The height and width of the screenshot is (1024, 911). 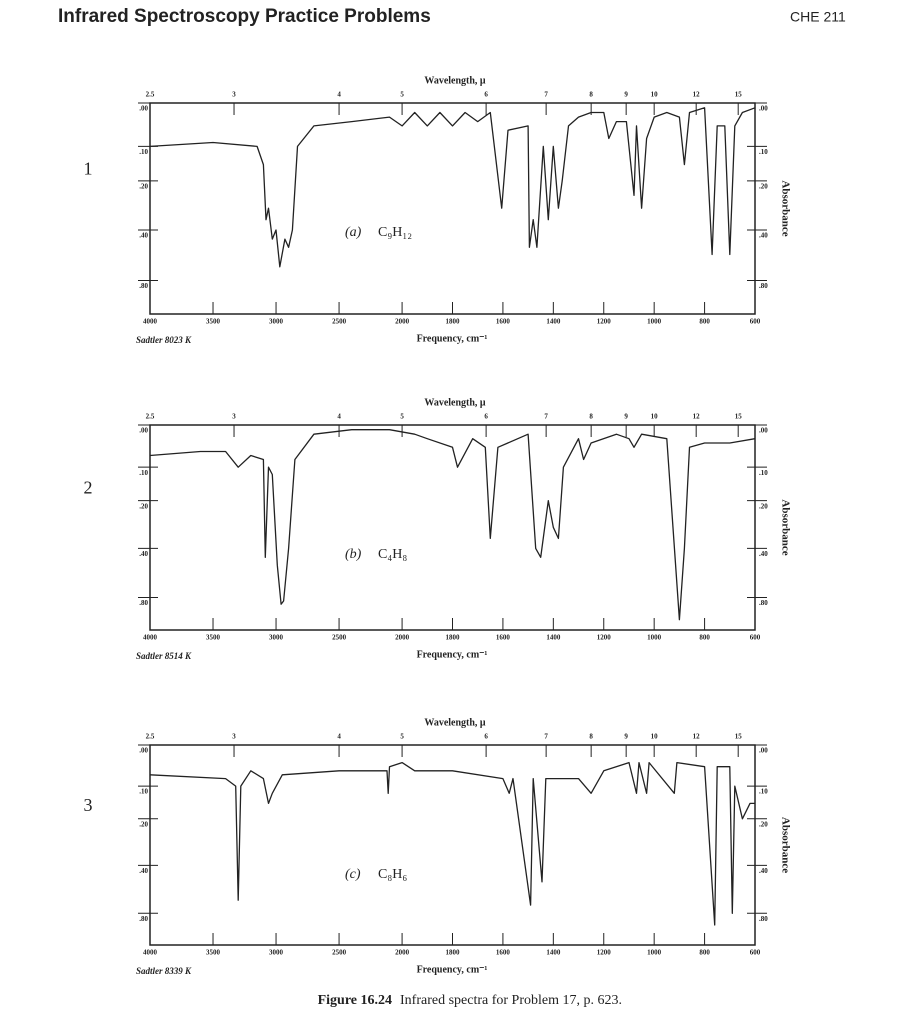 I want to click on caption-label: Figure 16.24, so click(x=355, y=1000).